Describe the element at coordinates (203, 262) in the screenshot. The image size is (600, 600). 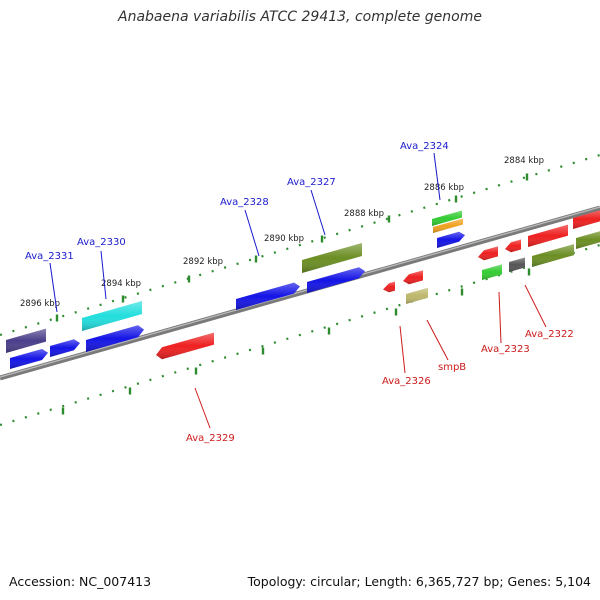
I see `scale-label: 2892 kbp` at that location.